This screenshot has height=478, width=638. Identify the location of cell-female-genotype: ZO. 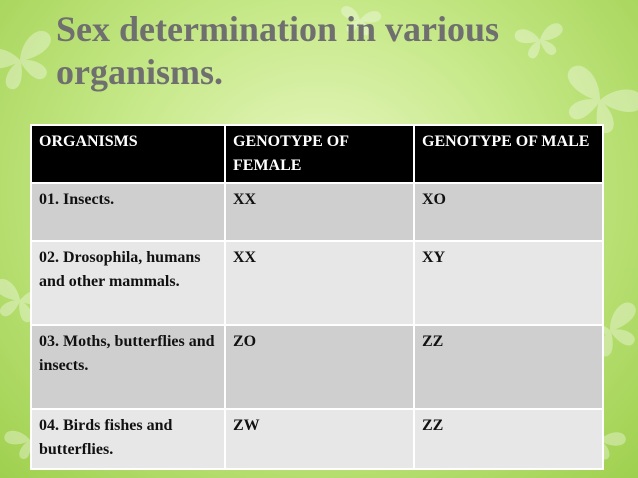
(319, 367).